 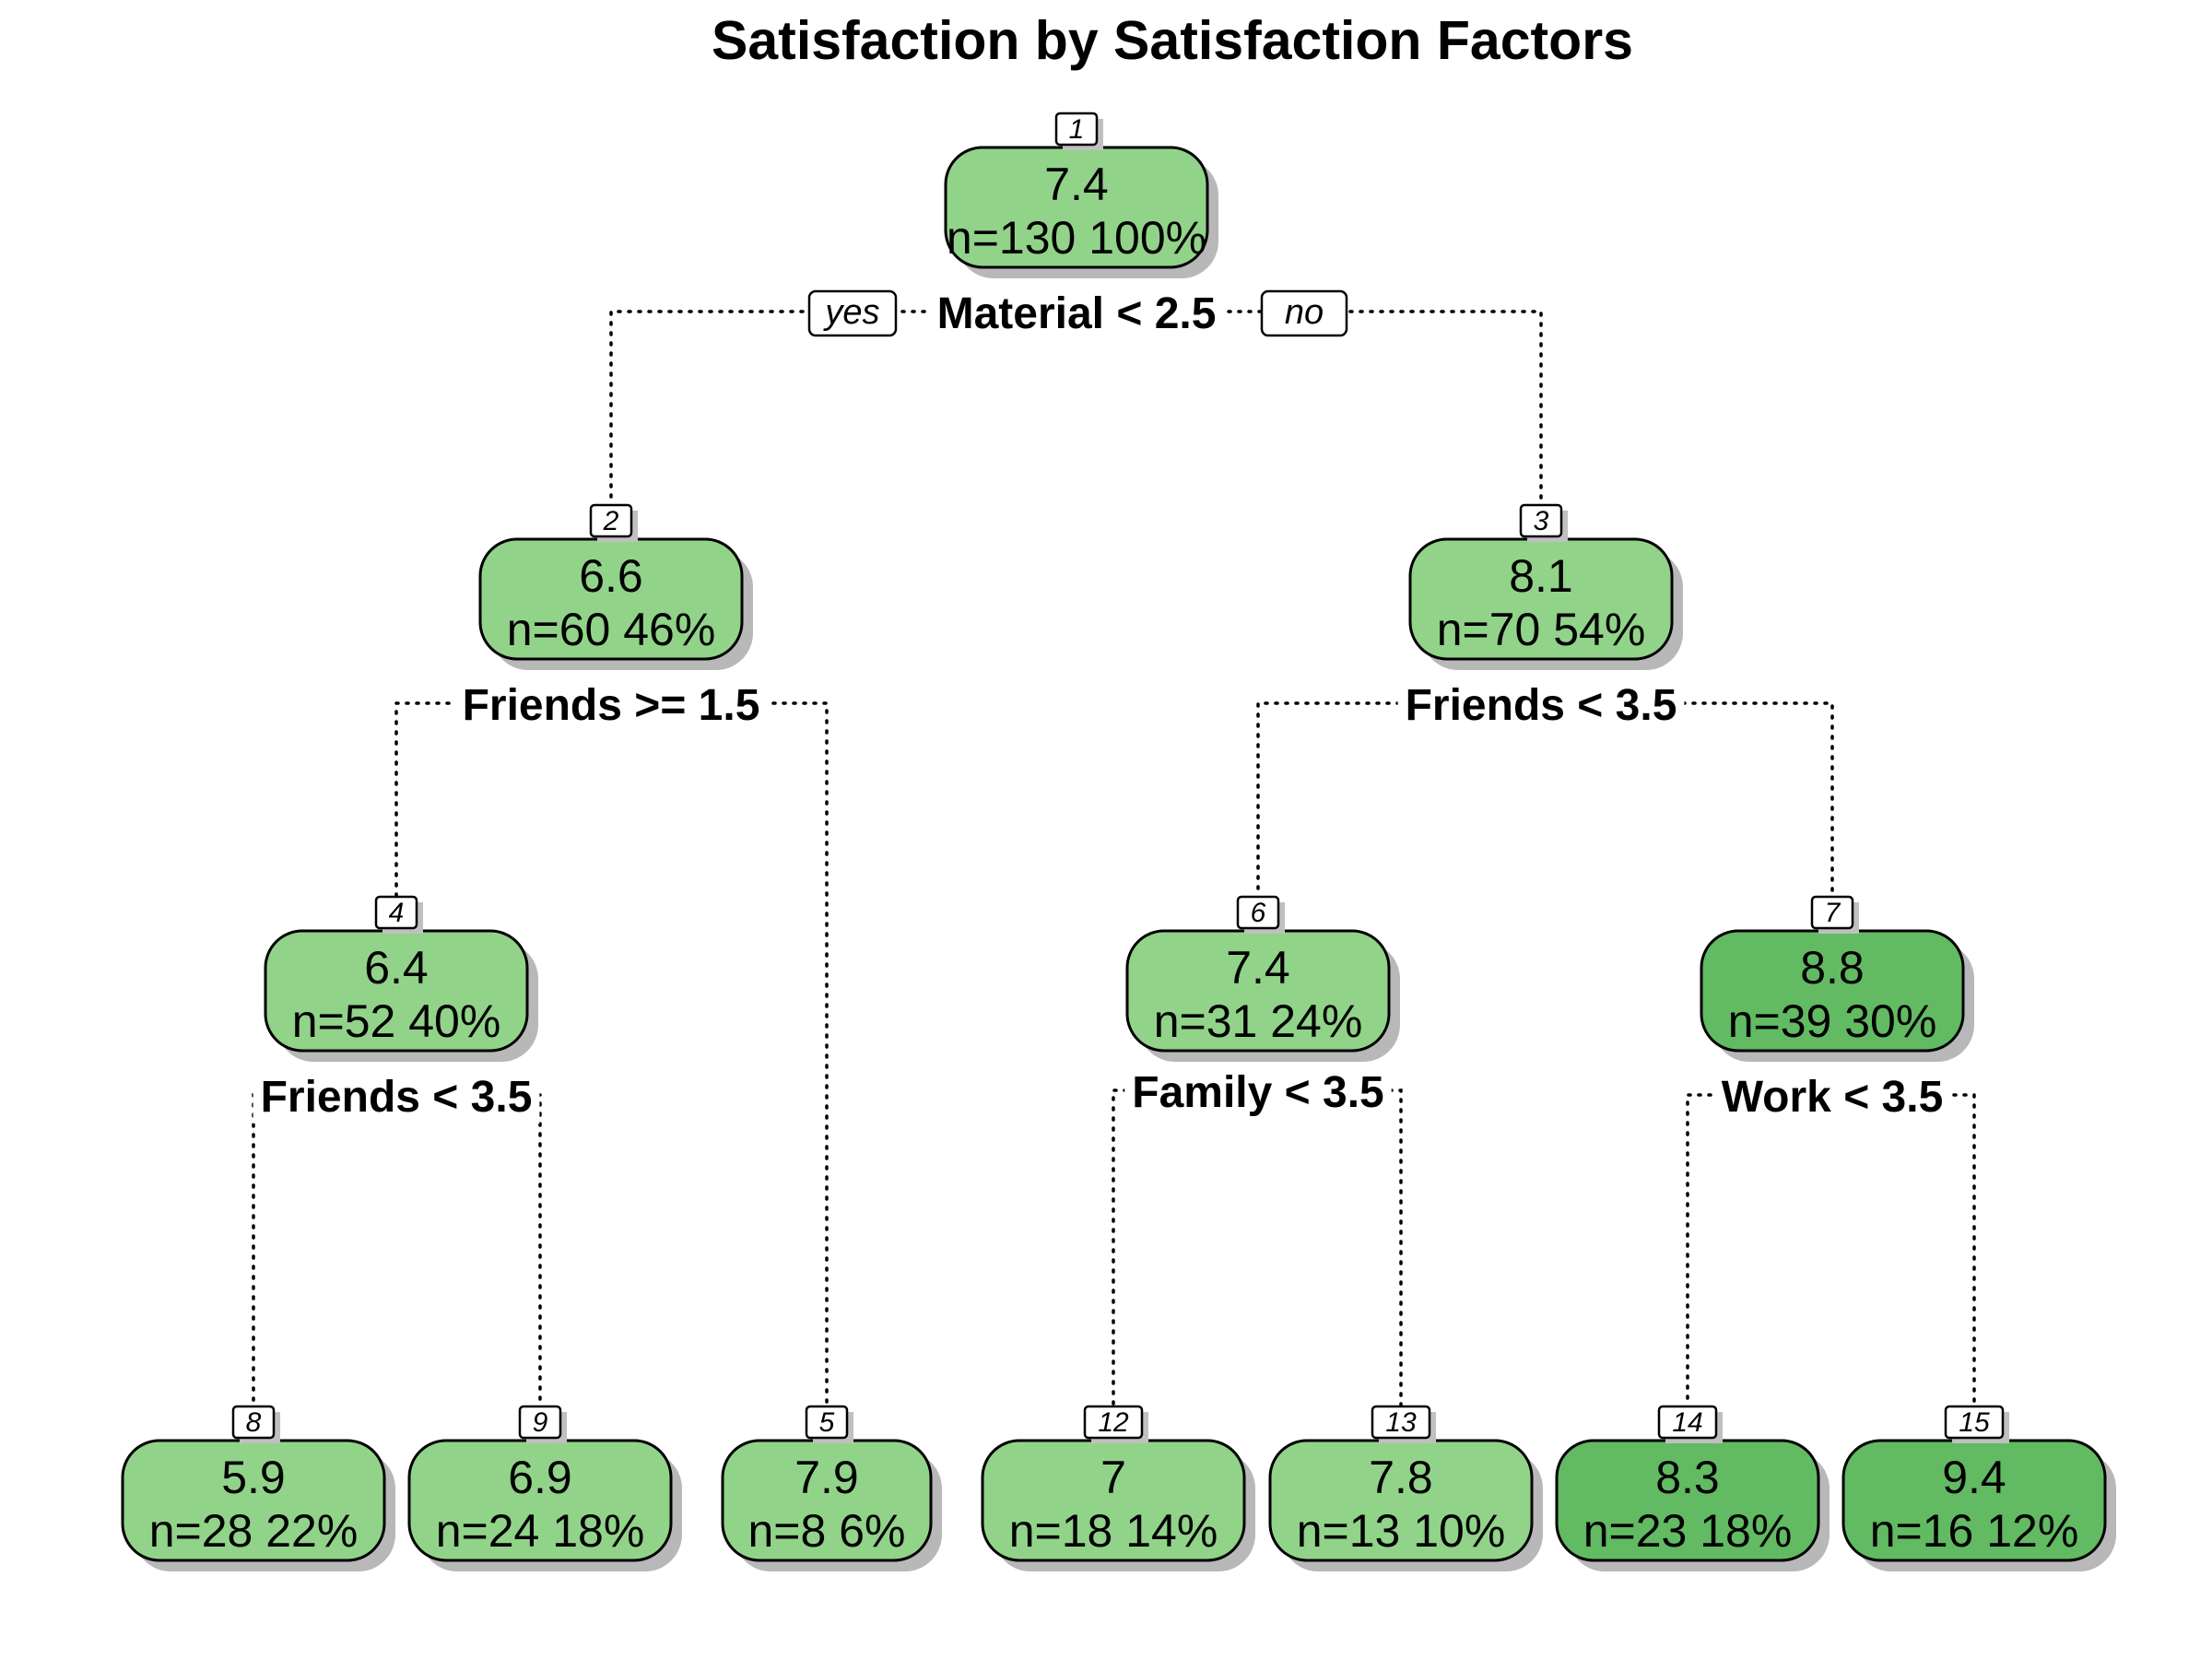 I want to click on node-count: n=60 46%, so click(x=611, y=629).